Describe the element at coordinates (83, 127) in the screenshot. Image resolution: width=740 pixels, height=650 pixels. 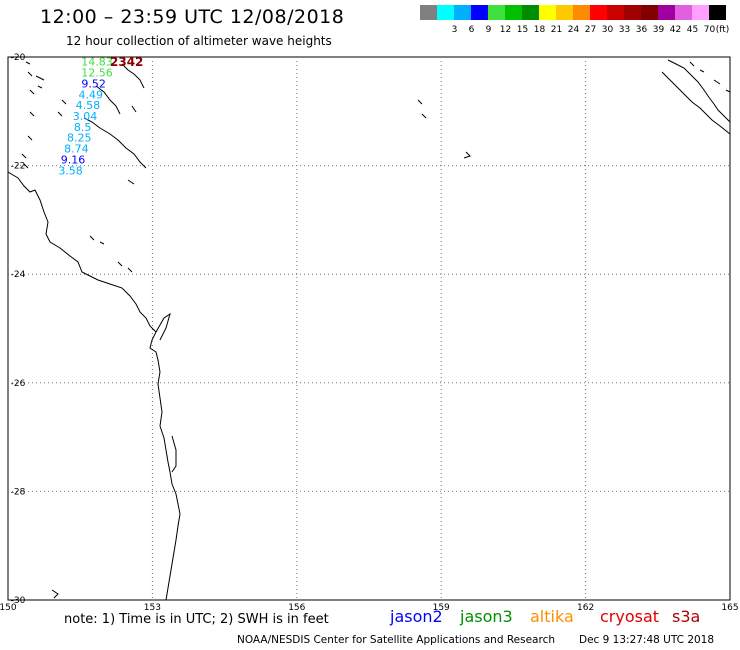
I see `swh-value: 8.5` at that location.